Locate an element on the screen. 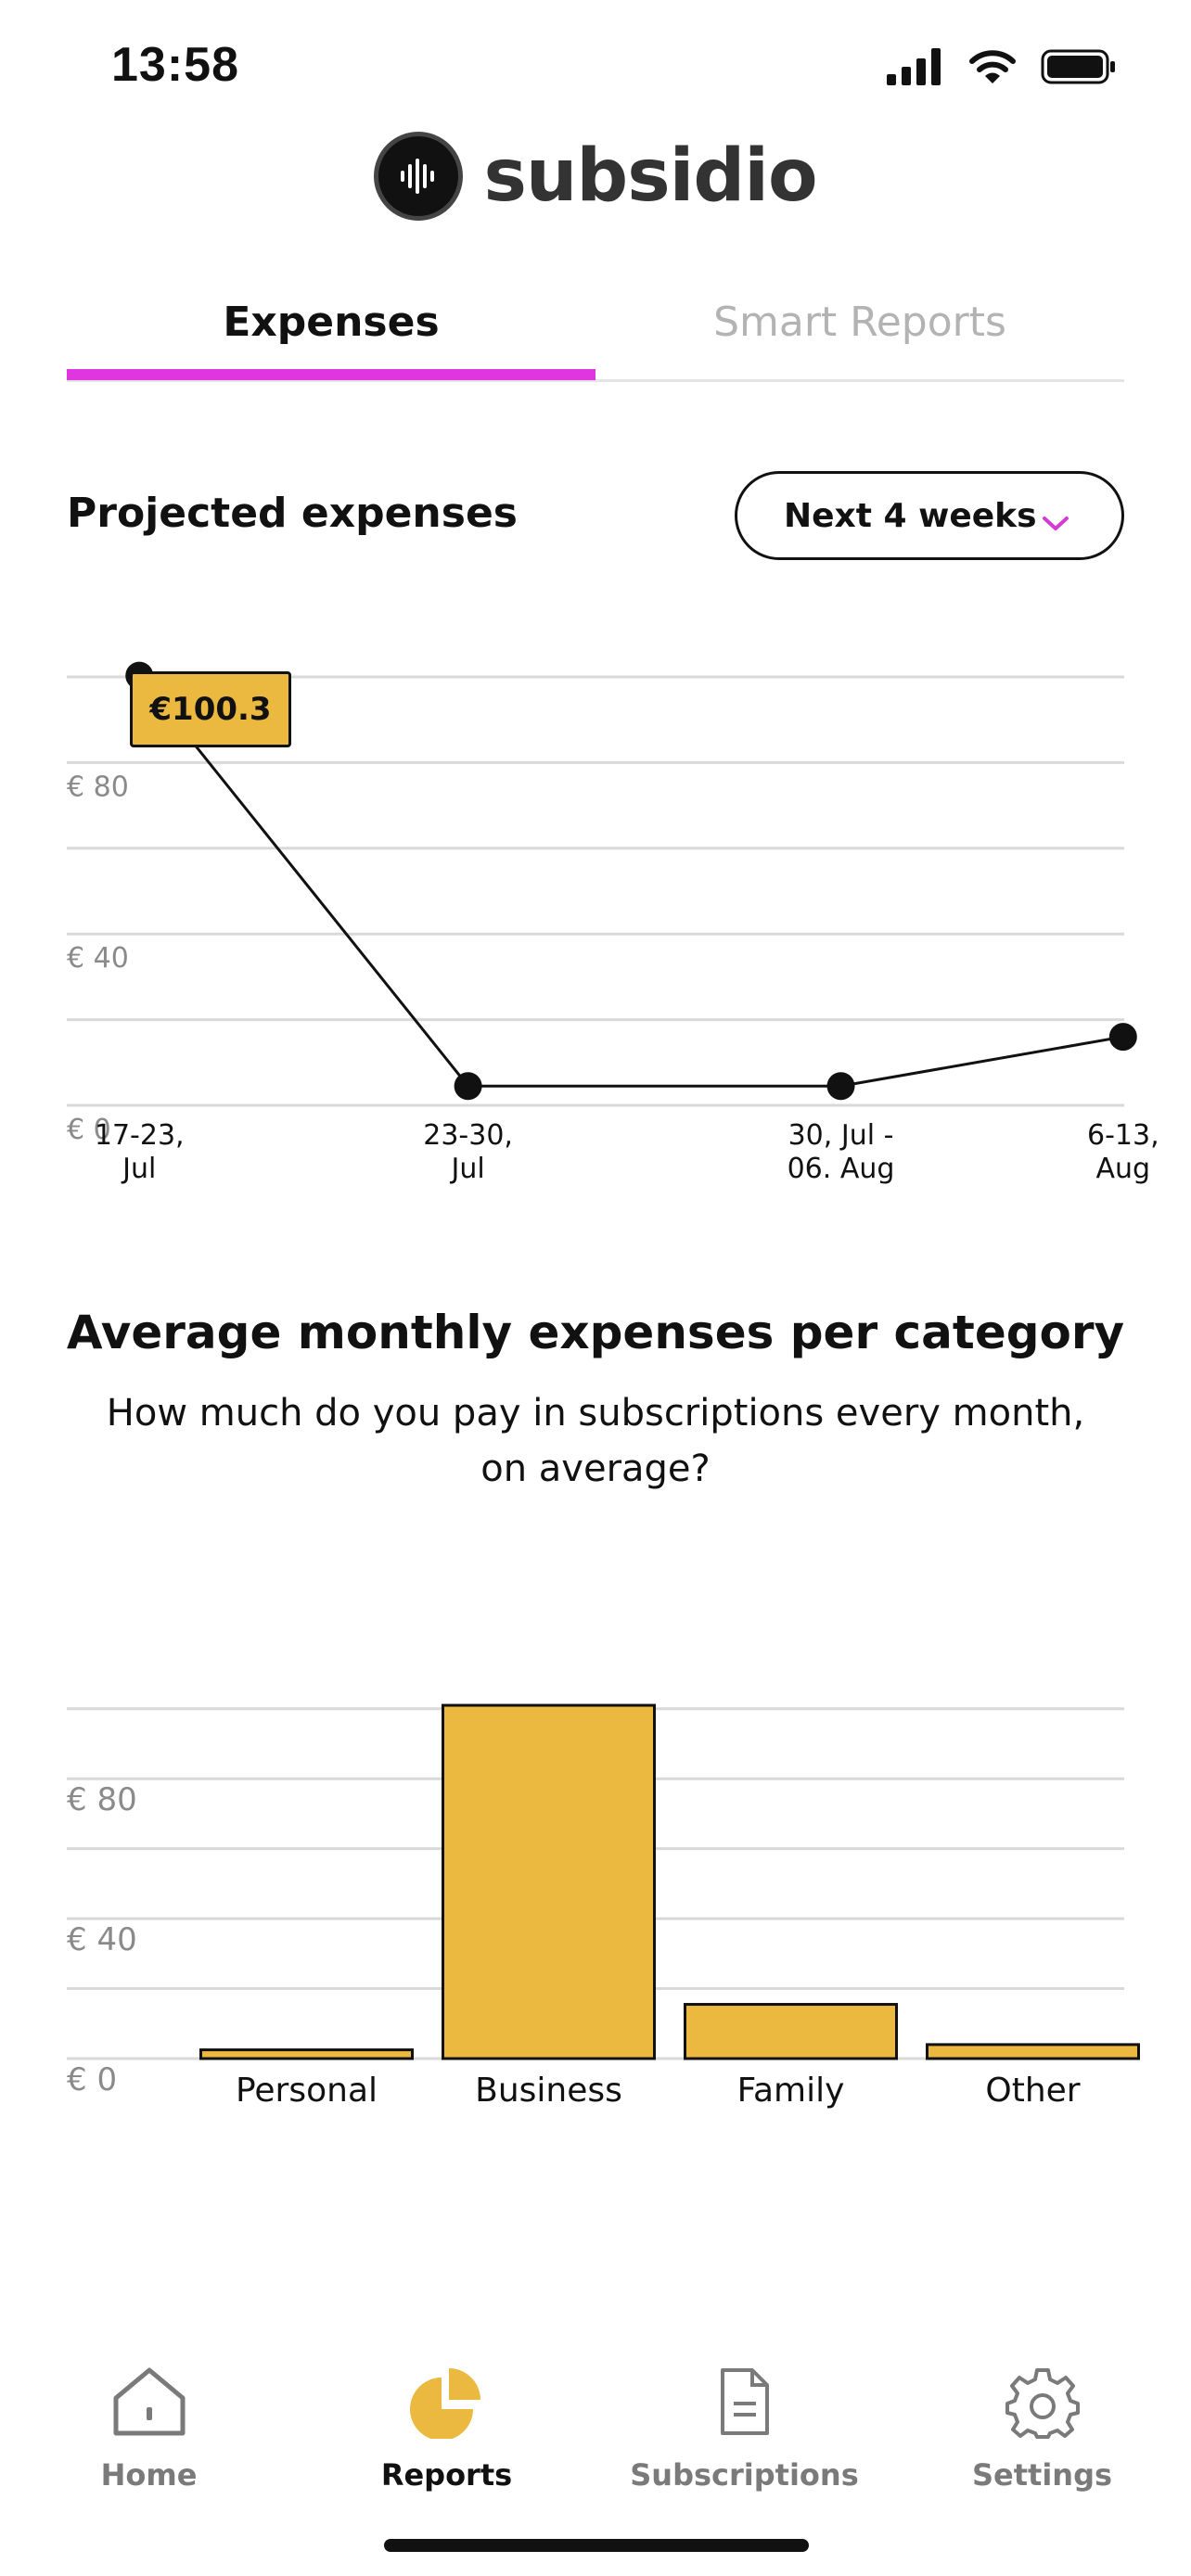 The height and width of the screenshot is (2576, 1191). x-tick-label: 30, Jul - is located at coordinates (841, 1136).